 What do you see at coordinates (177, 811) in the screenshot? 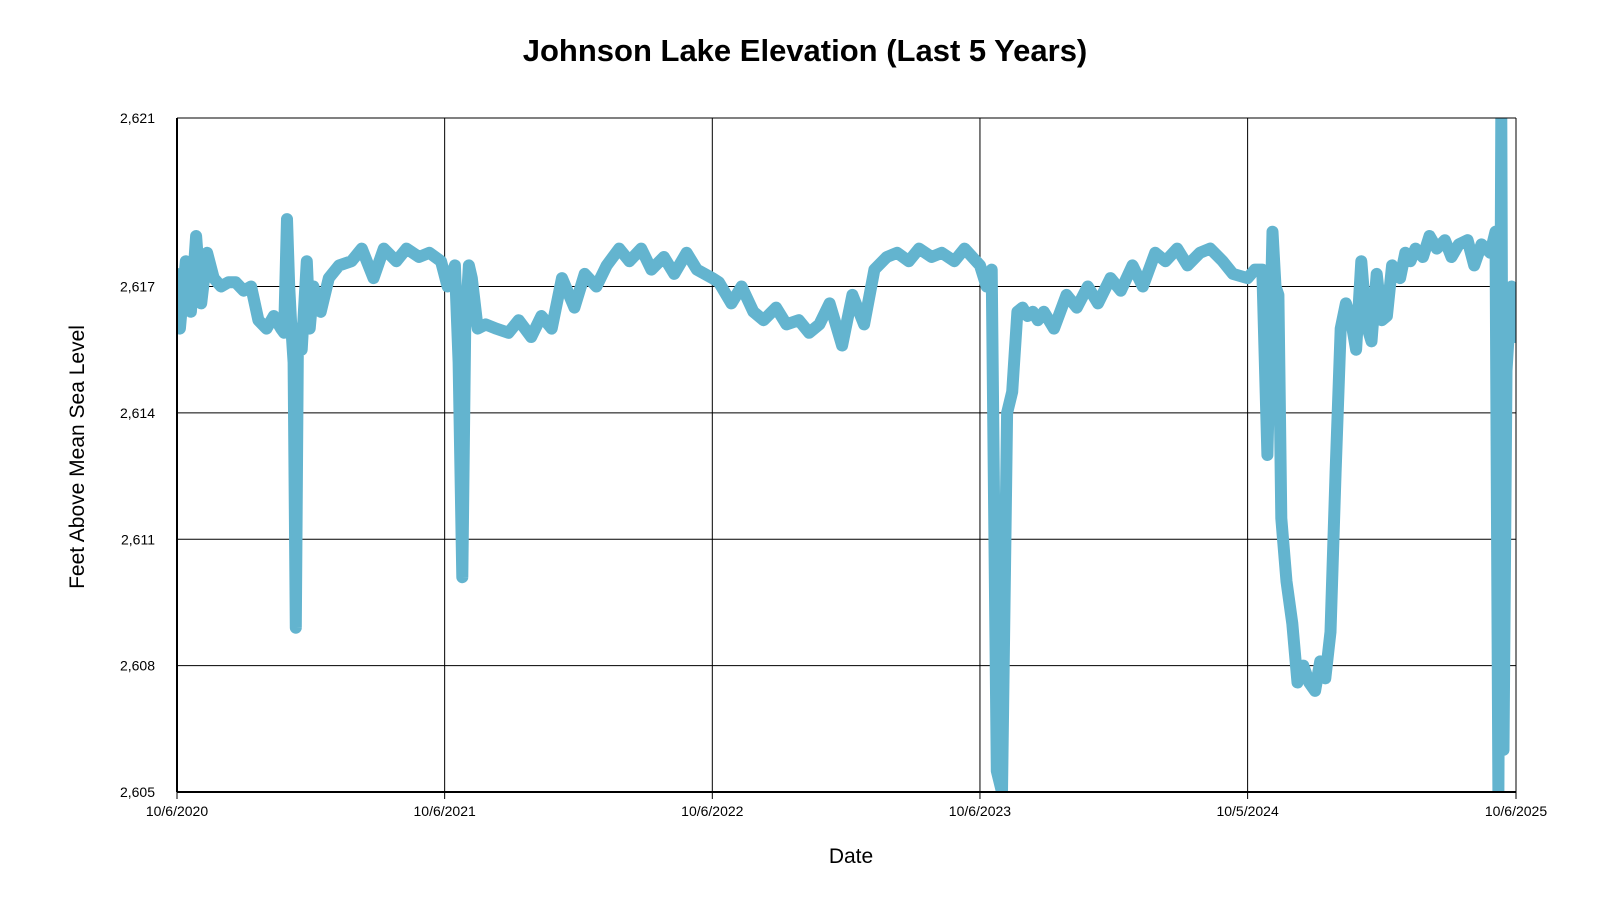
I see `x-tick-label: 10/6/2020` at bounding box center [177, 811].